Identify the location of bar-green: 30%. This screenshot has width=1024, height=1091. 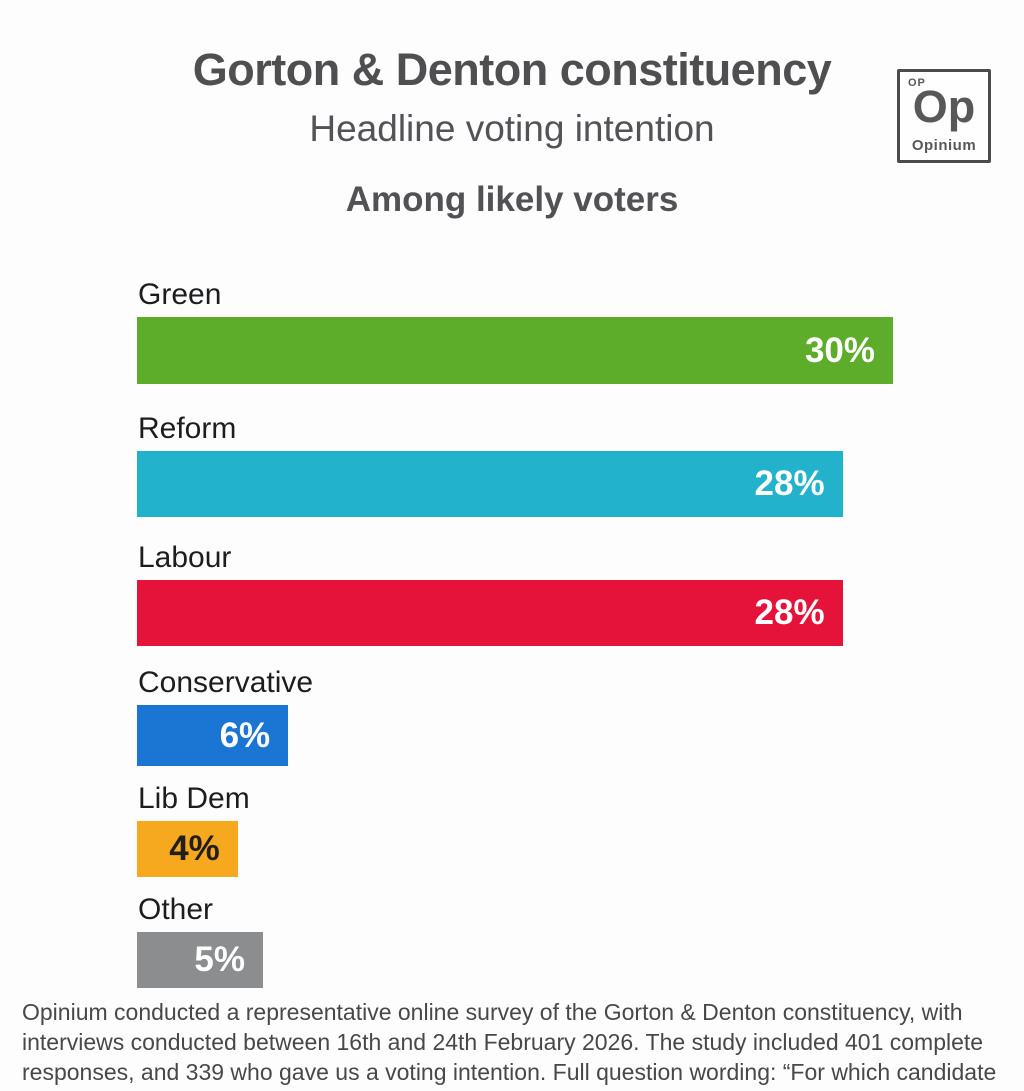
(515, 350).